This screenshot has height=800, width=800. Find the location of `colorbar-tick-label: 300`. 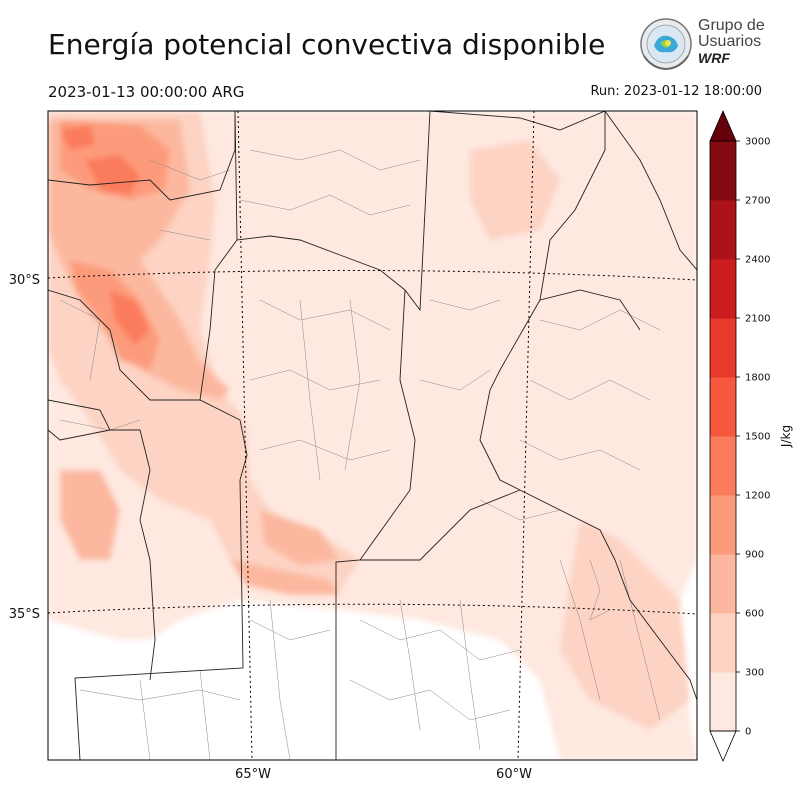

colorbar-tick-label: 300 is located at coordinates (754, 673).